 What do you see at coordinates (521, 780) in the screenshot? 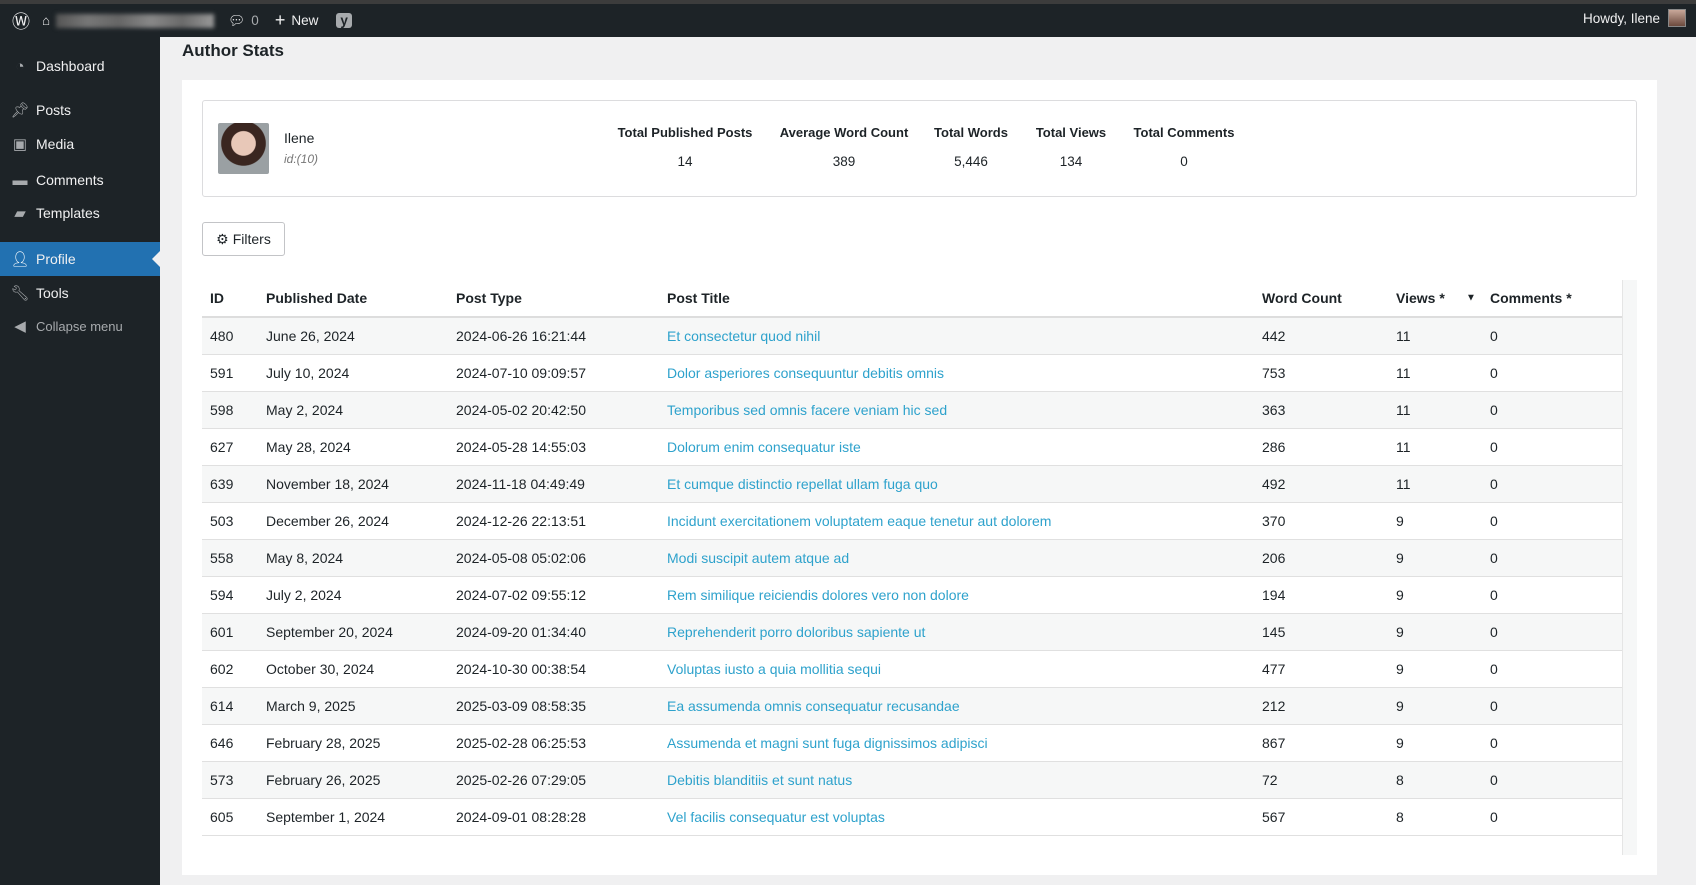
I see `cell-post-type: 2025-02-26 07:29:05` at bounding box center [521, 780].